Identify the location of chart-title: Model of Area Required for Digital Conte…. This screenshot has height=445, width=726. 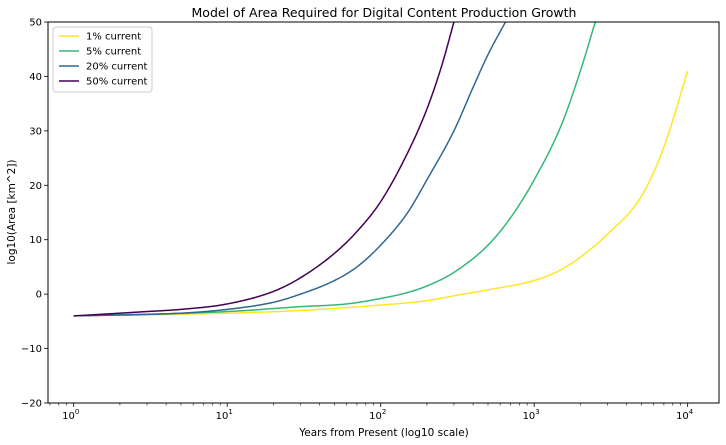
(384, 12).